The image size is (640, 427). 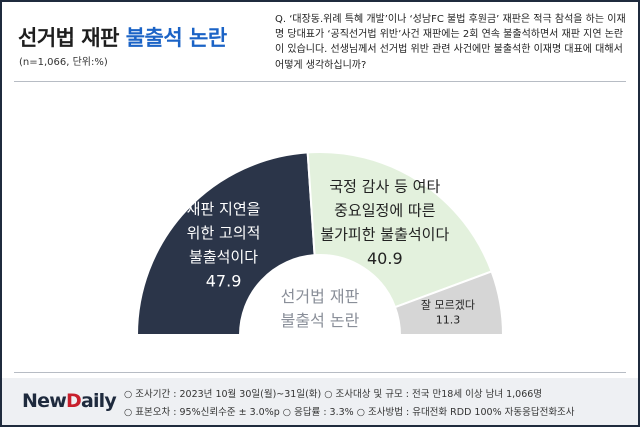 I want to click on slice-label-intentional-delay: 재판 지연을 위한 고의적 불출석이다, so click(x=224, y=233).